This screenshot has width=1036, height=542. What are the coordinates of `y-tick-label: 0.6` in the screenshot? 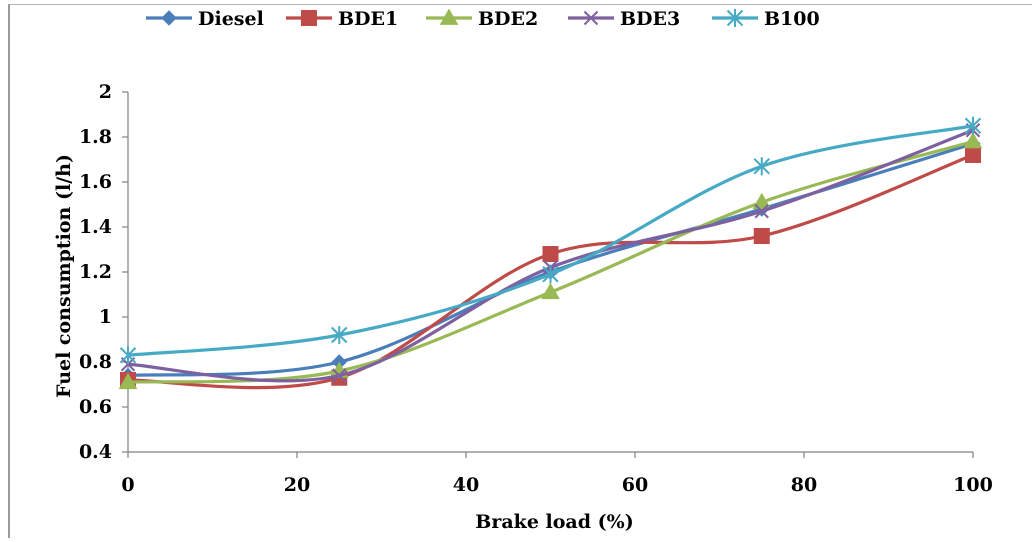 It's located at (95, 407).